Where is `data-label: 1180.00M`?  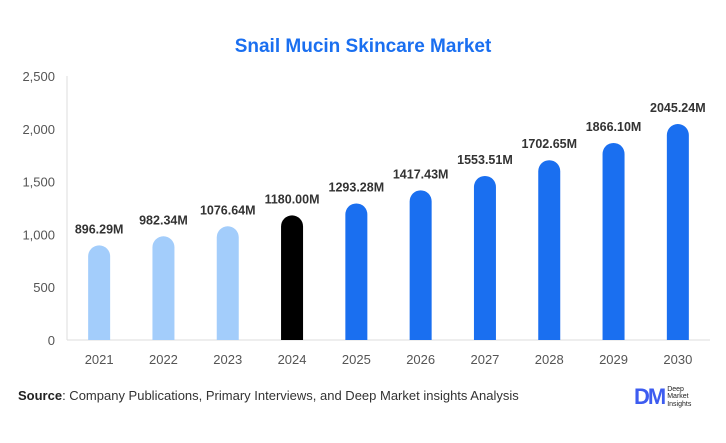
data-label: 1180.00M is located at coordinates (292, 199).